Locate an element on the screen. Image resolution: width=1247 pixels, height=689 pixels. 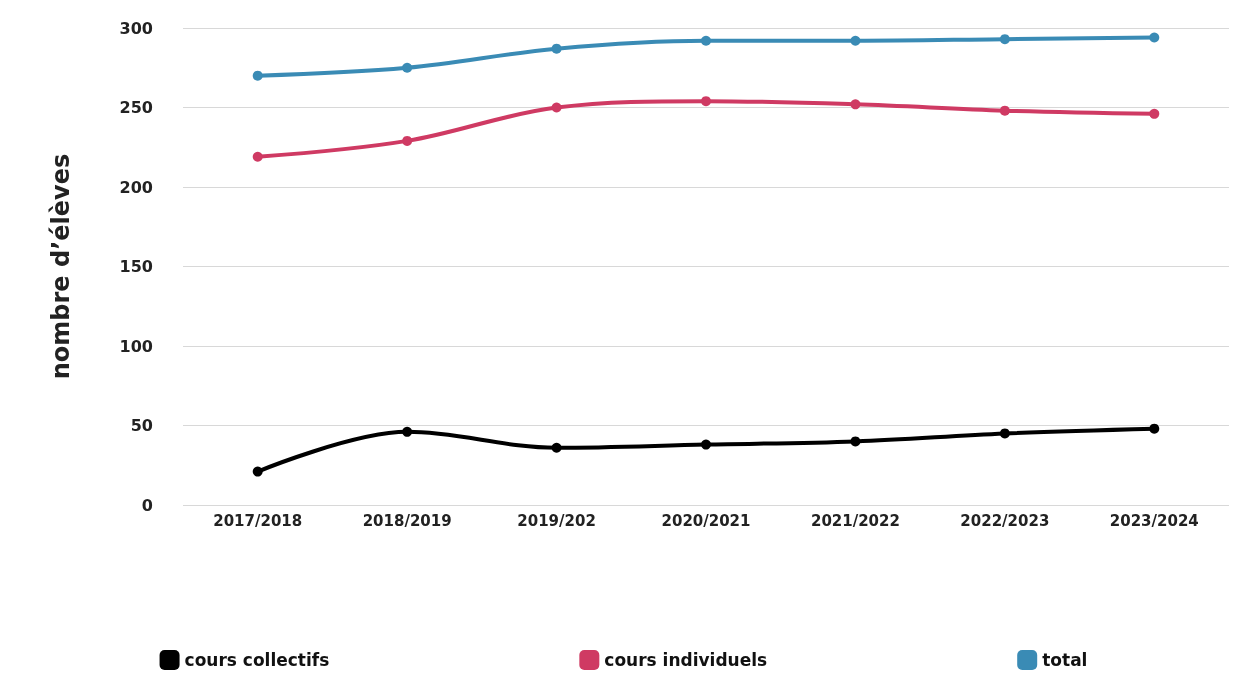
x-tick-label: 2021/2022 is located at coordinates (855, 520).